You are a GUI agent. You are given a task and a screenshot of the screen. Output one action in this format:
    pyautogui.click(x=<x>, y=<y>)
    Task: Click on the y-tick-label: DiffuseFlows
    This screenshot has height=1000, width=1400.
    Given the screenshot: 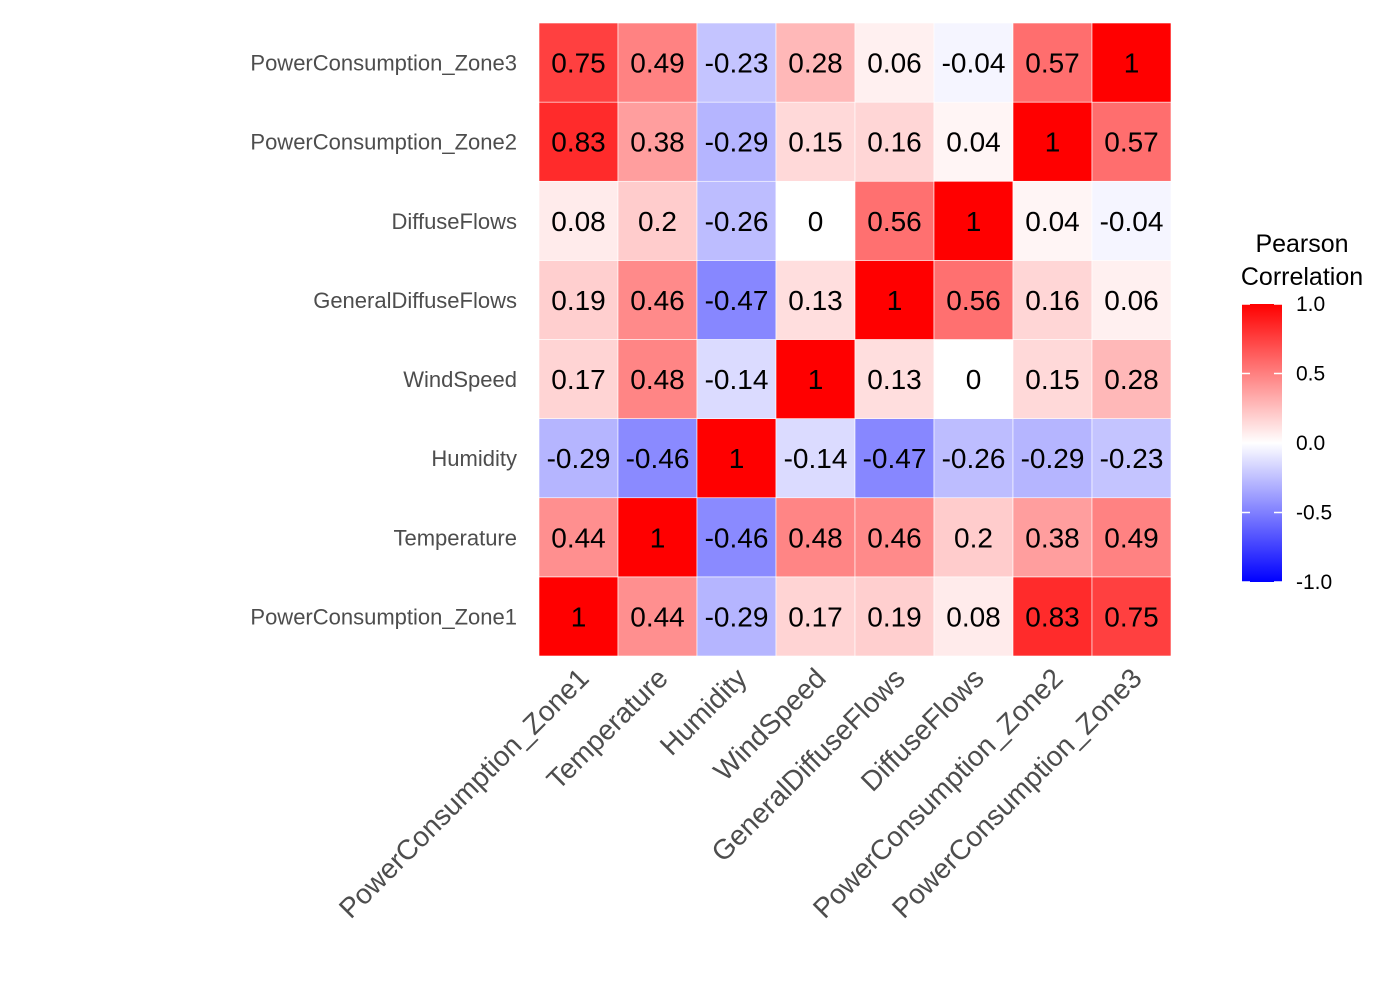 What is the action you would take?
    pyautogui.click(x=454, y=221)
    